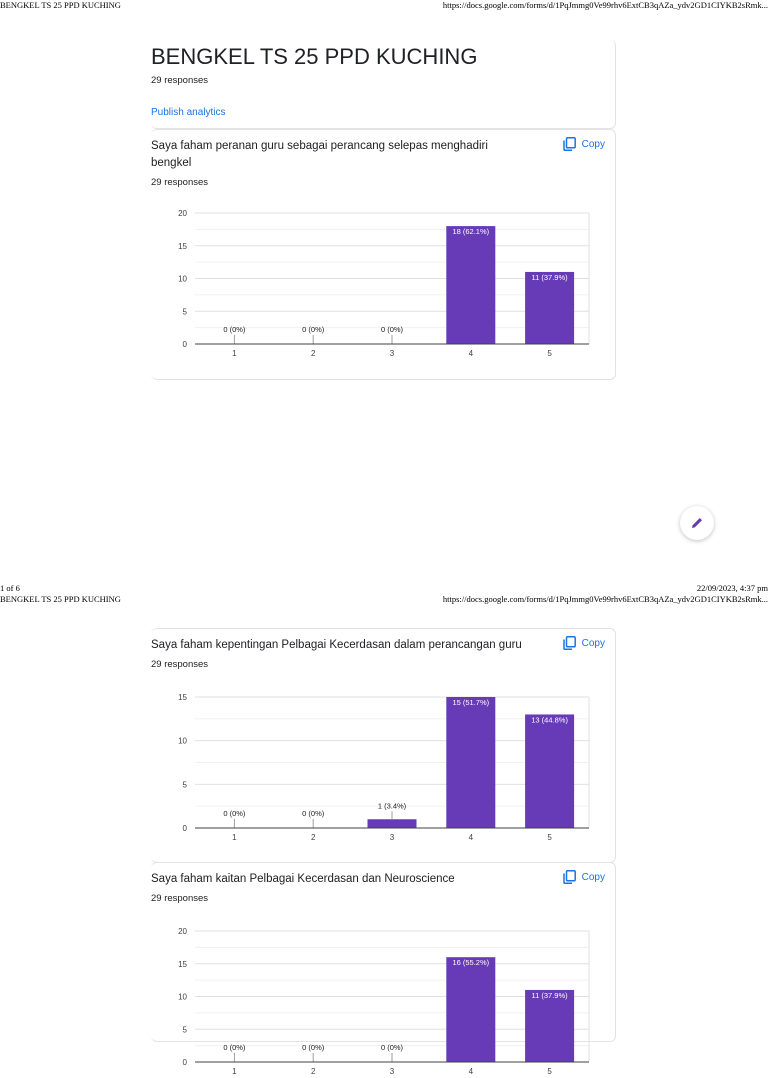 The height and width of the screenshot is (1078, 768). What do you see at coordinates (732, 588) in the screenshot?
I see `print-footer-timestamp: 22/09/2023, 4:37 pm` at bounding box center [732, 588].